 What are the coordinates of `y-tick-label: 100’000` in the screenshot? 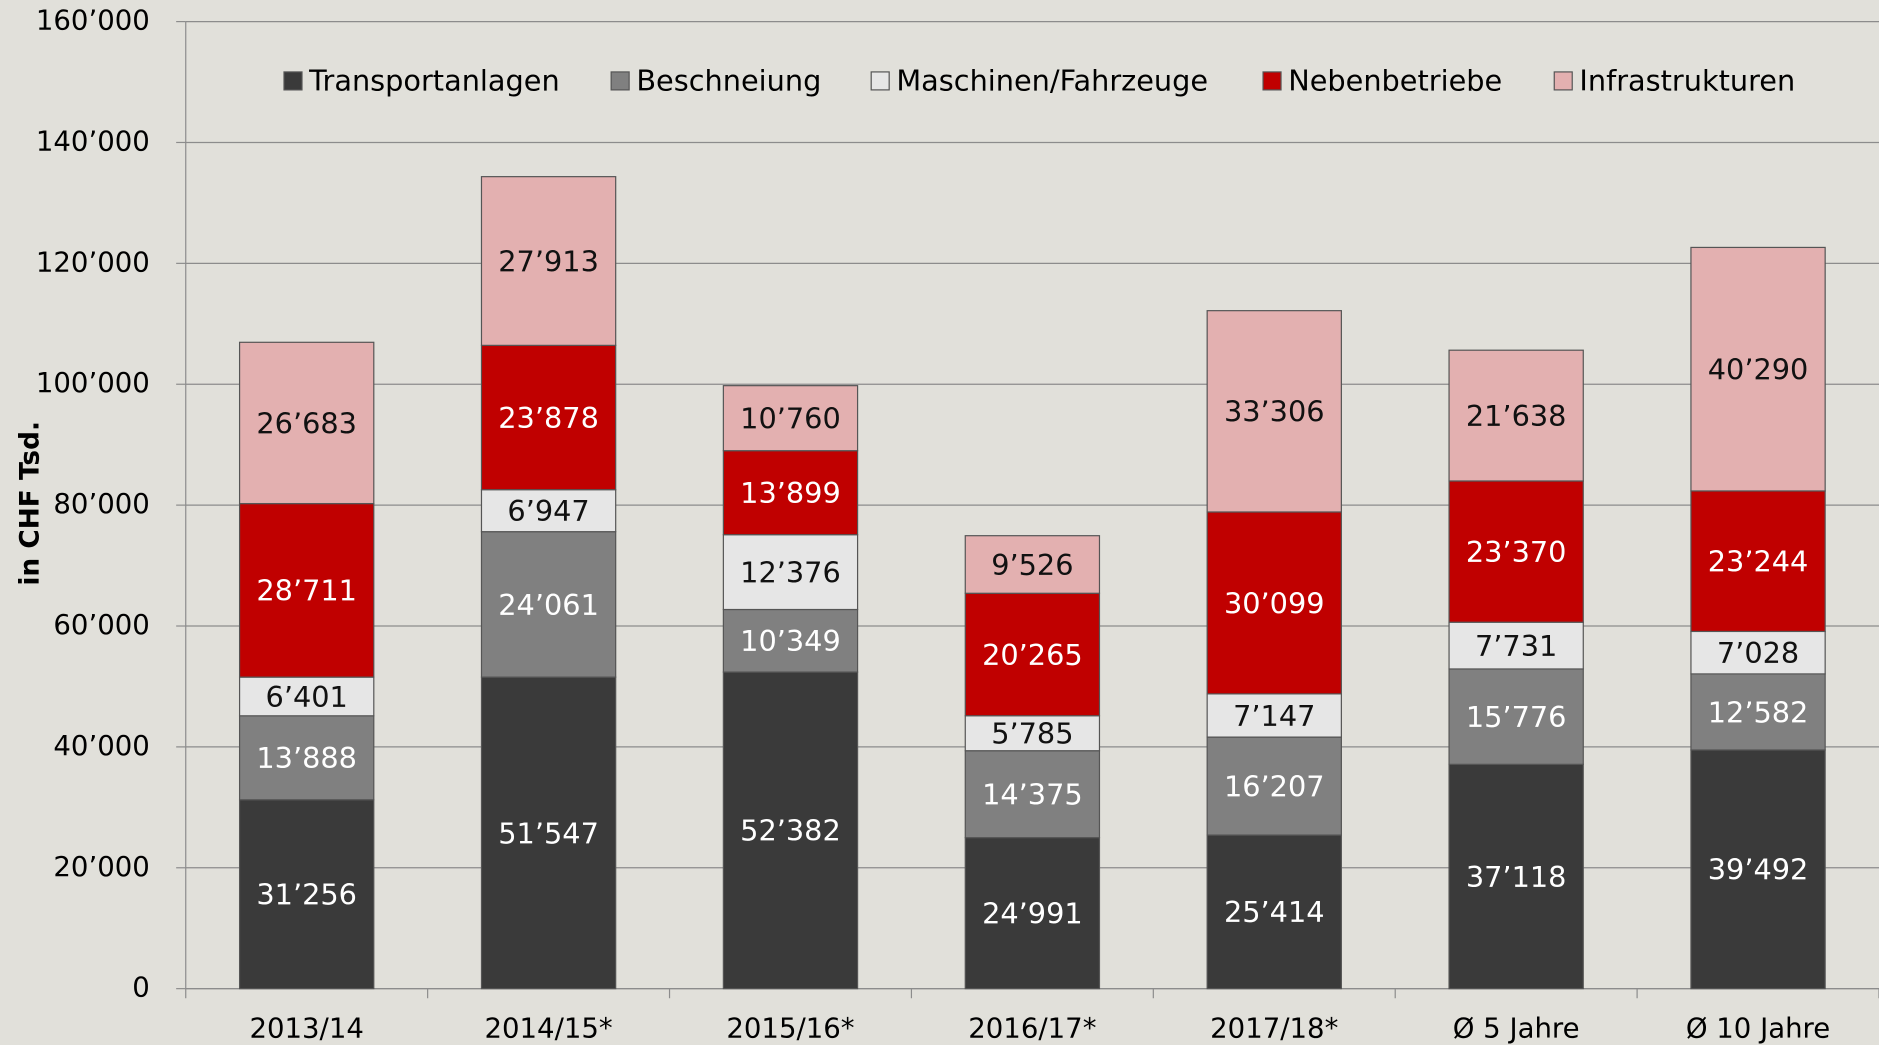 It's located at (93, 383).